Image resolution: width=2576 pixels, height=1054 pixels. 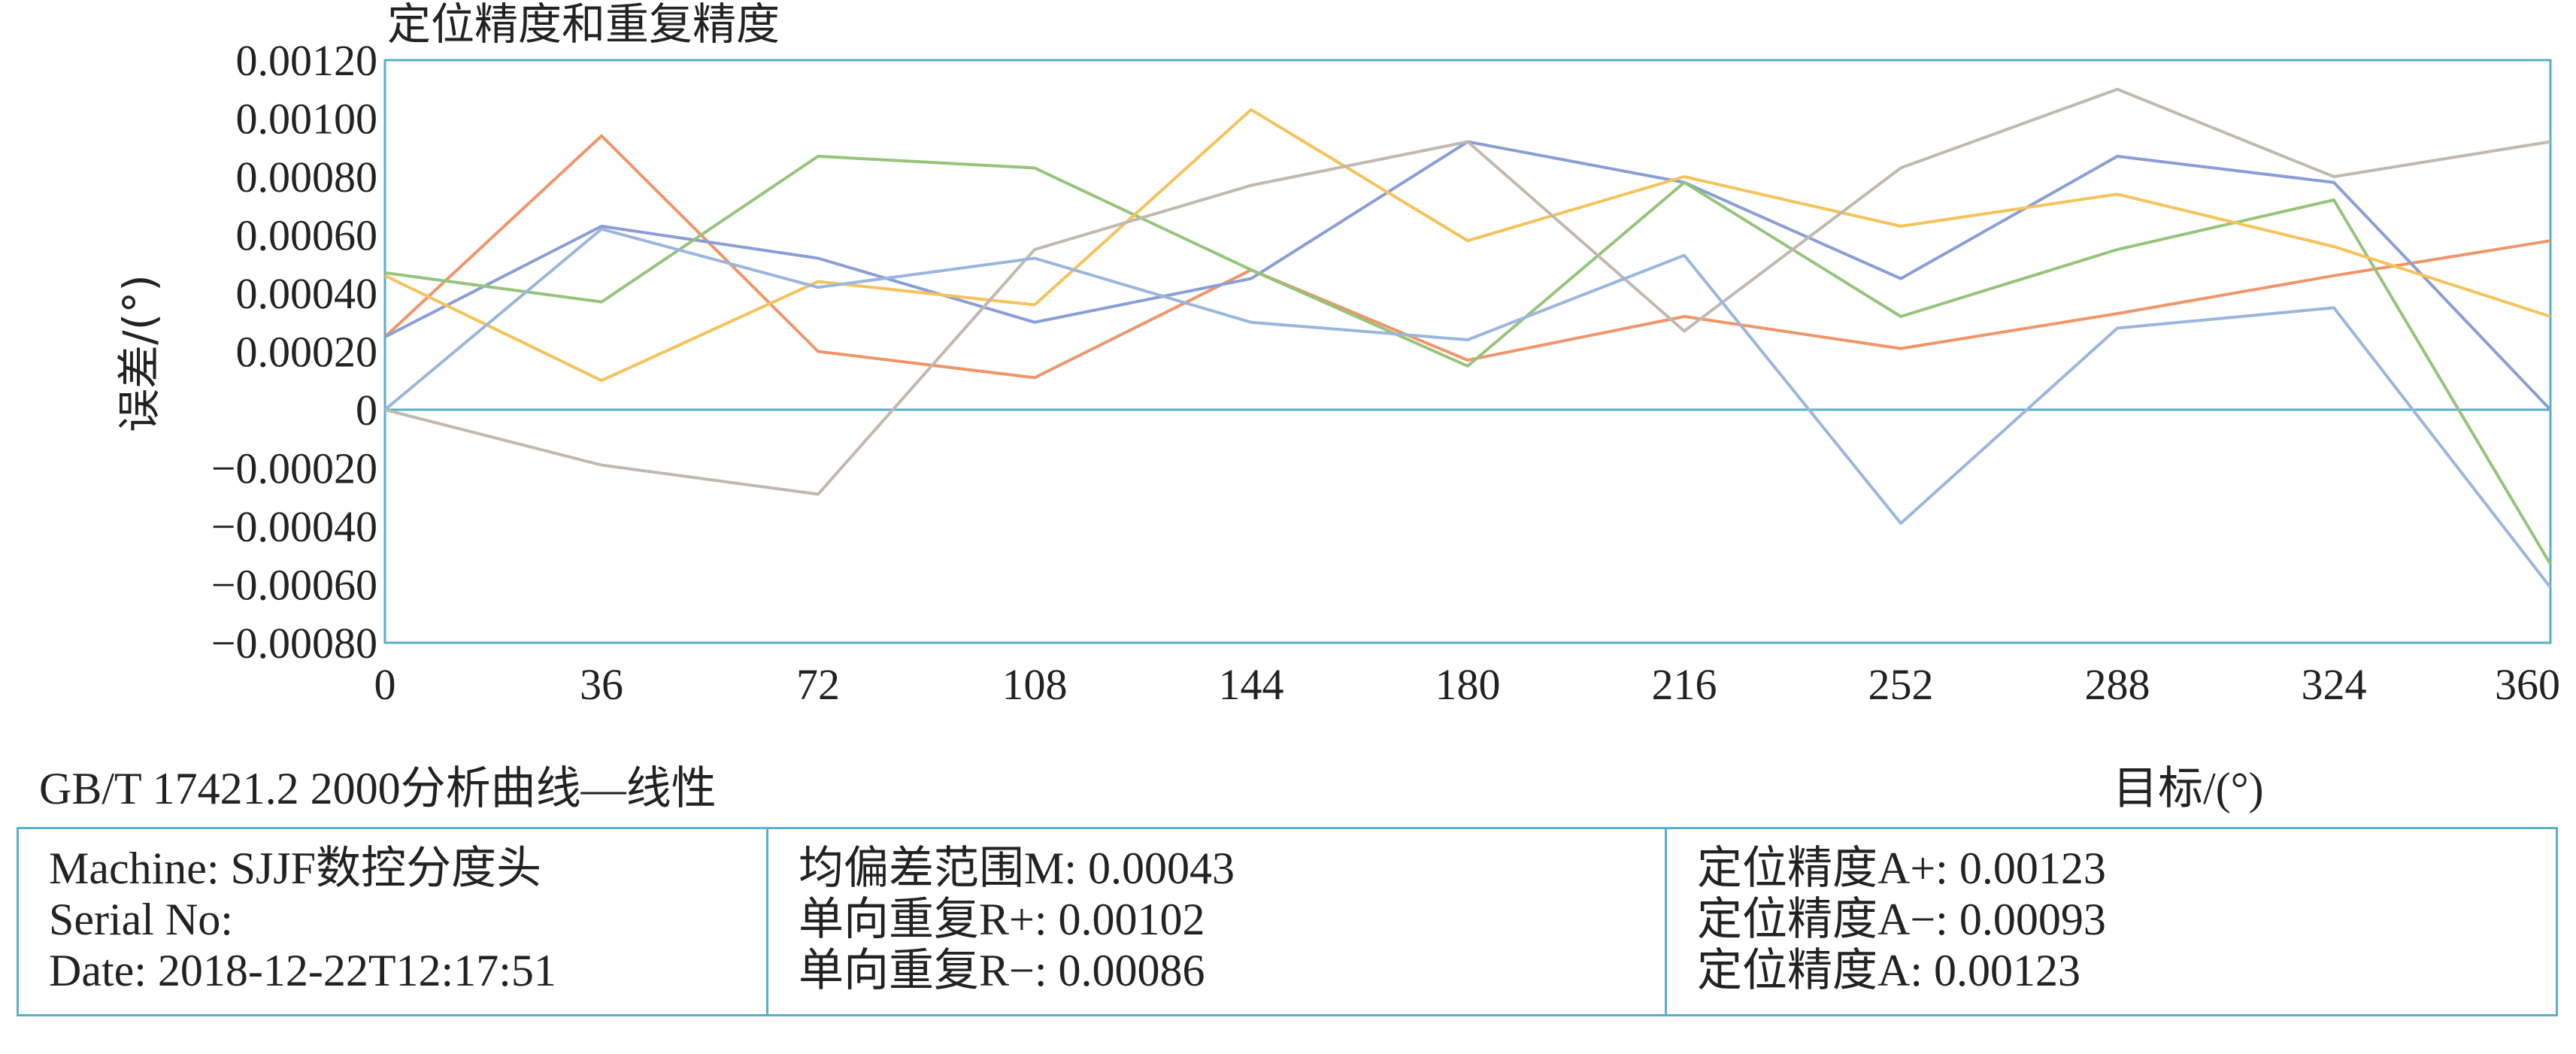 What do you see at coordinates (295, 868) in the screenshot?
I see `machine-name: Machine: SJJF数控分度头` at bounding box center [295, 868].